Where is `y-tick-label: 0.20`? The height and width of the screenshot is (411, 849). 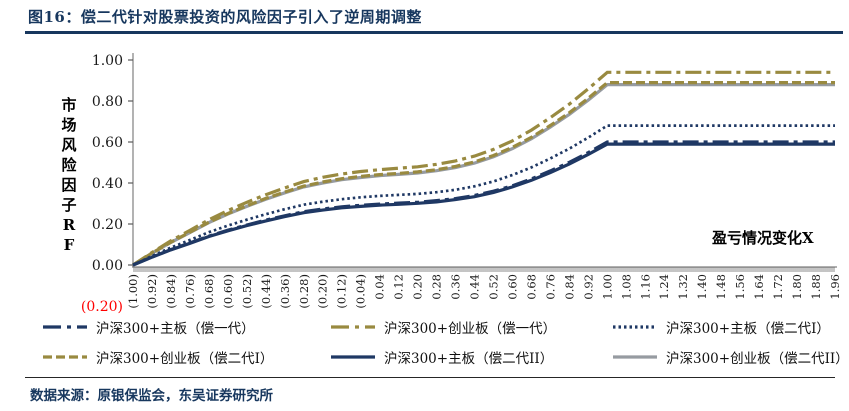 y-tick-label: 0.20 is located at coordinates (107, 225).